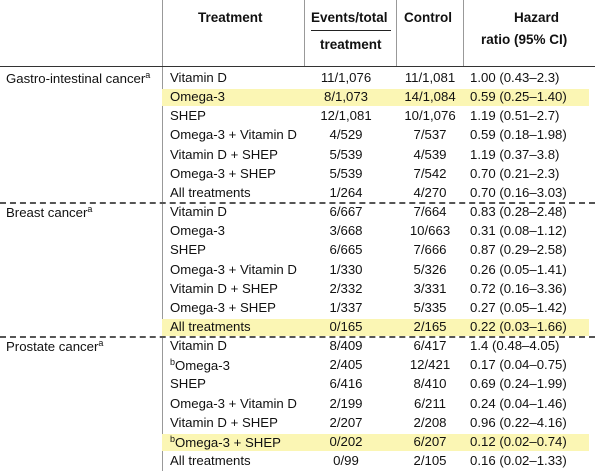 The width and height of the screenshot is (595, 471). What do you see at coordinates (518, 403) in the screenshot?
I see `hazard-ratio-cell: 0.24 (0.04–1.46)` at bounding box center [518, 403].